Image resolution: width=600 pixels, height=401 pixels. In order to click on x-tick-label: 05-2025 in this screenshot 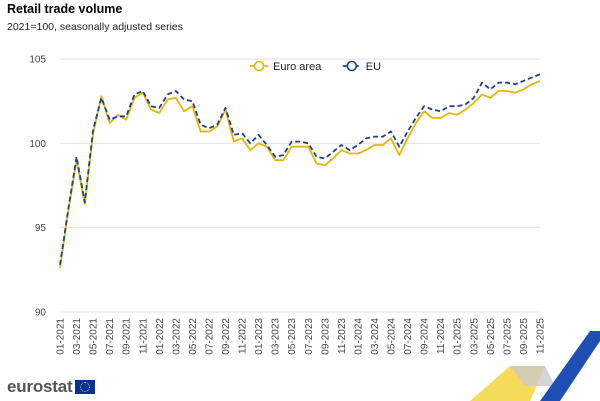, I will do `click(491, 336)`.